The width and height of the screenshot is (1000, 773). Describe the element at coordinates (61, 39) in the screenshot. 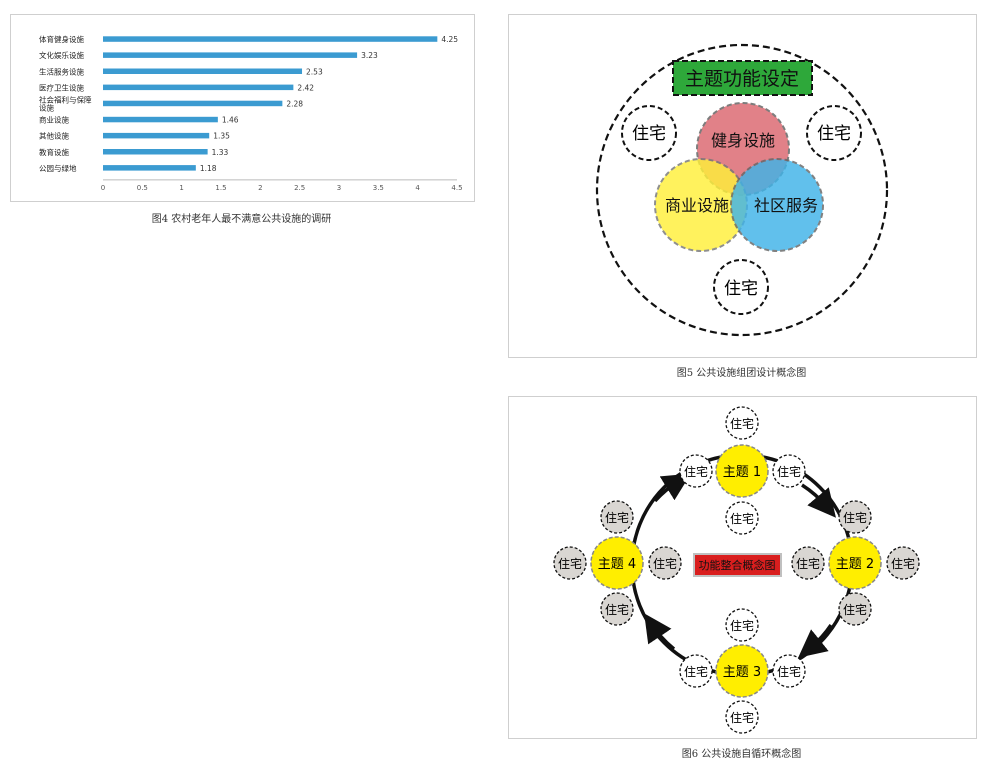

I see `category-label: 体育健身设施` at that location.